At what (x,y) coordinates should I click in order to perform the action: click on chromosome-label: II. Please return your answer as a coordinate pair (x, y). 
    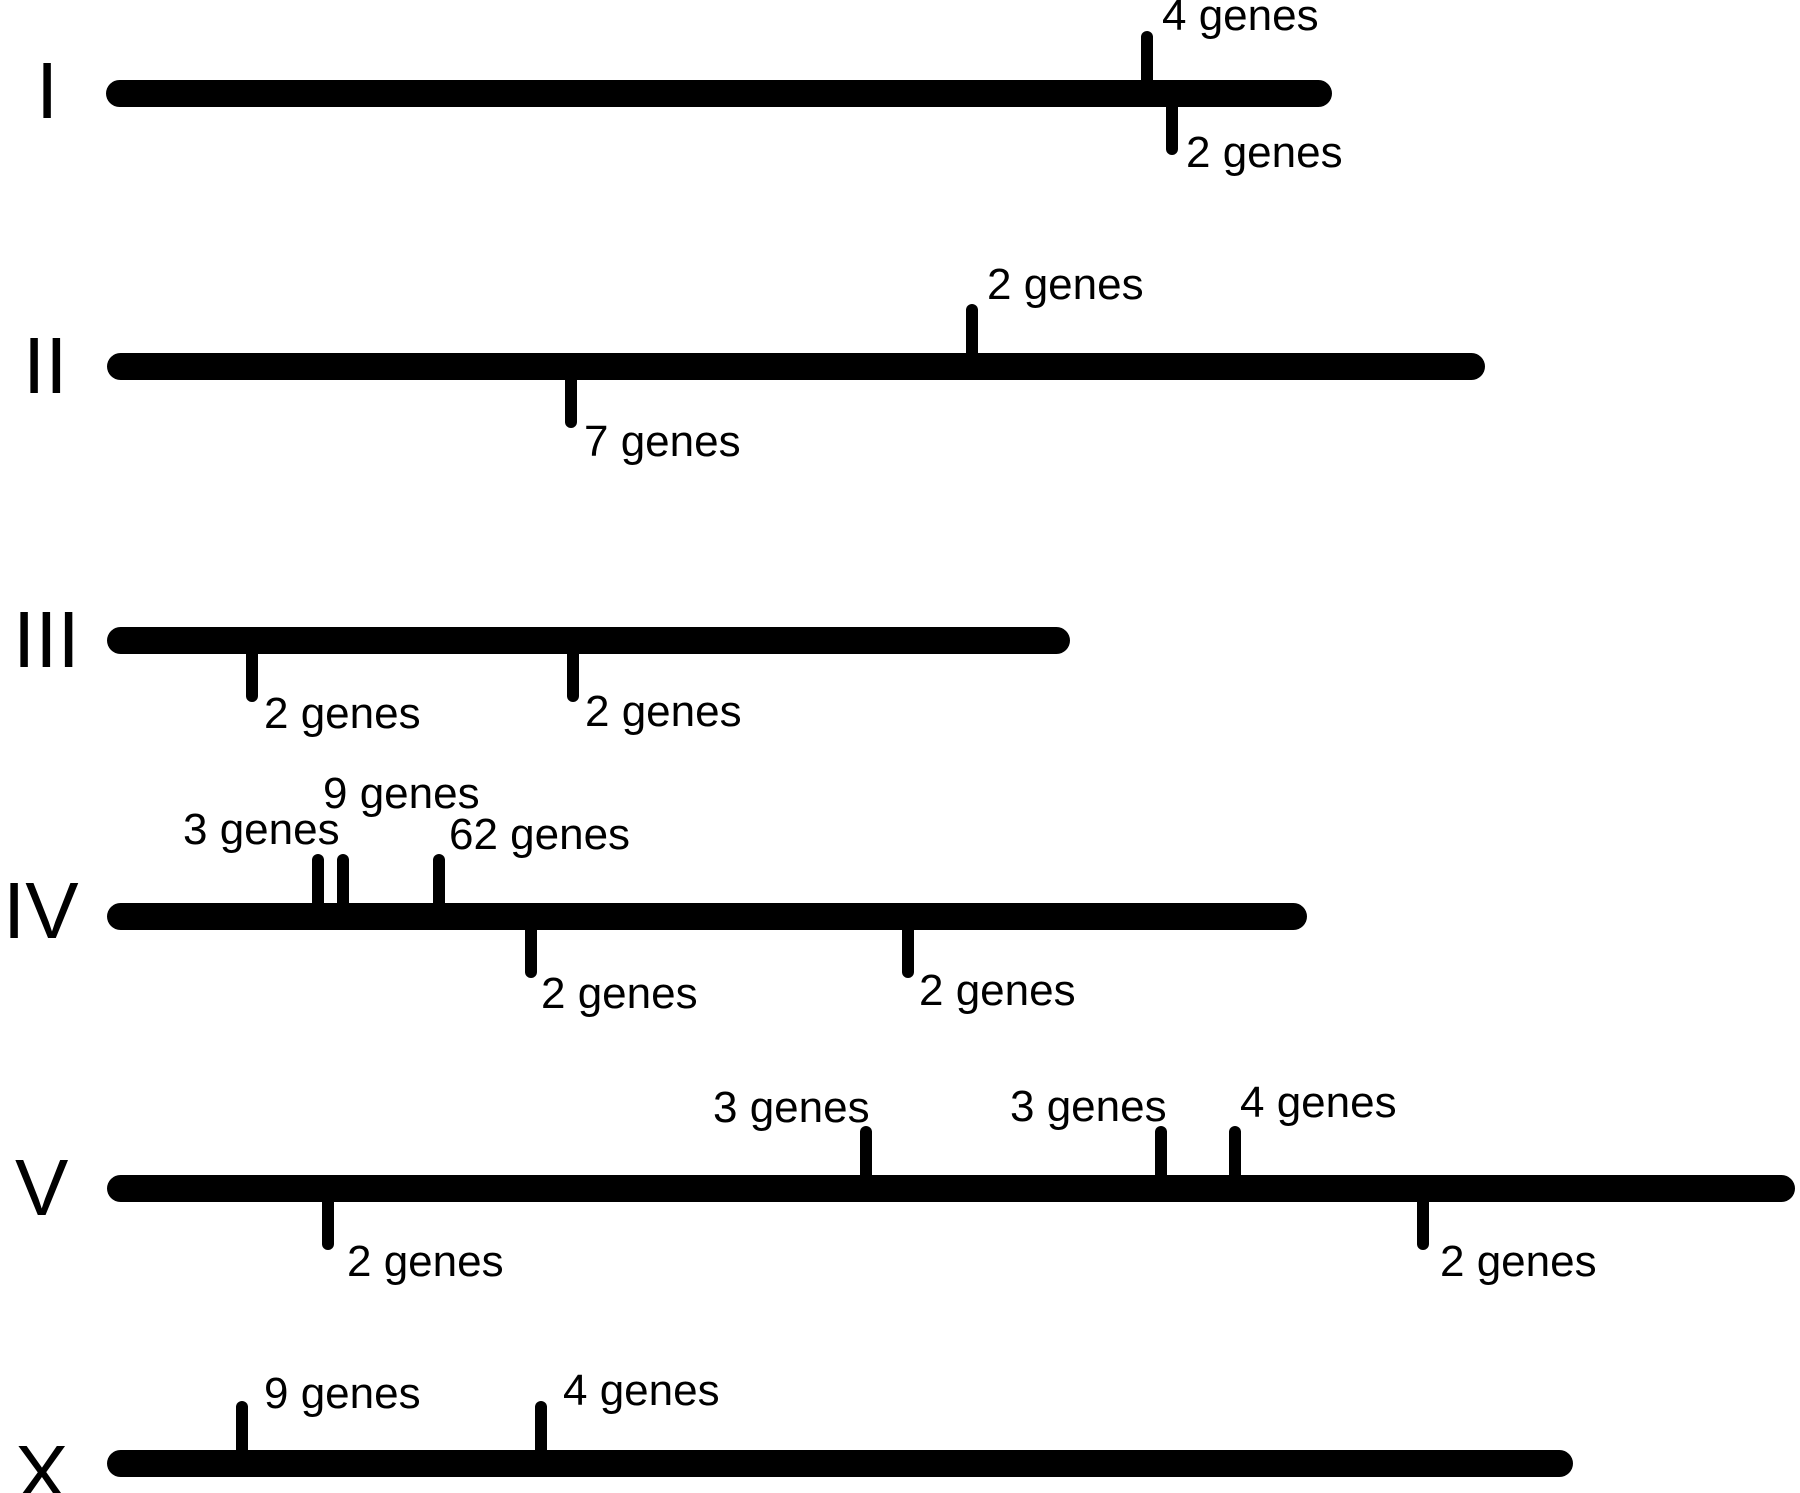
    Looking at the image, I should click on (45, 365).